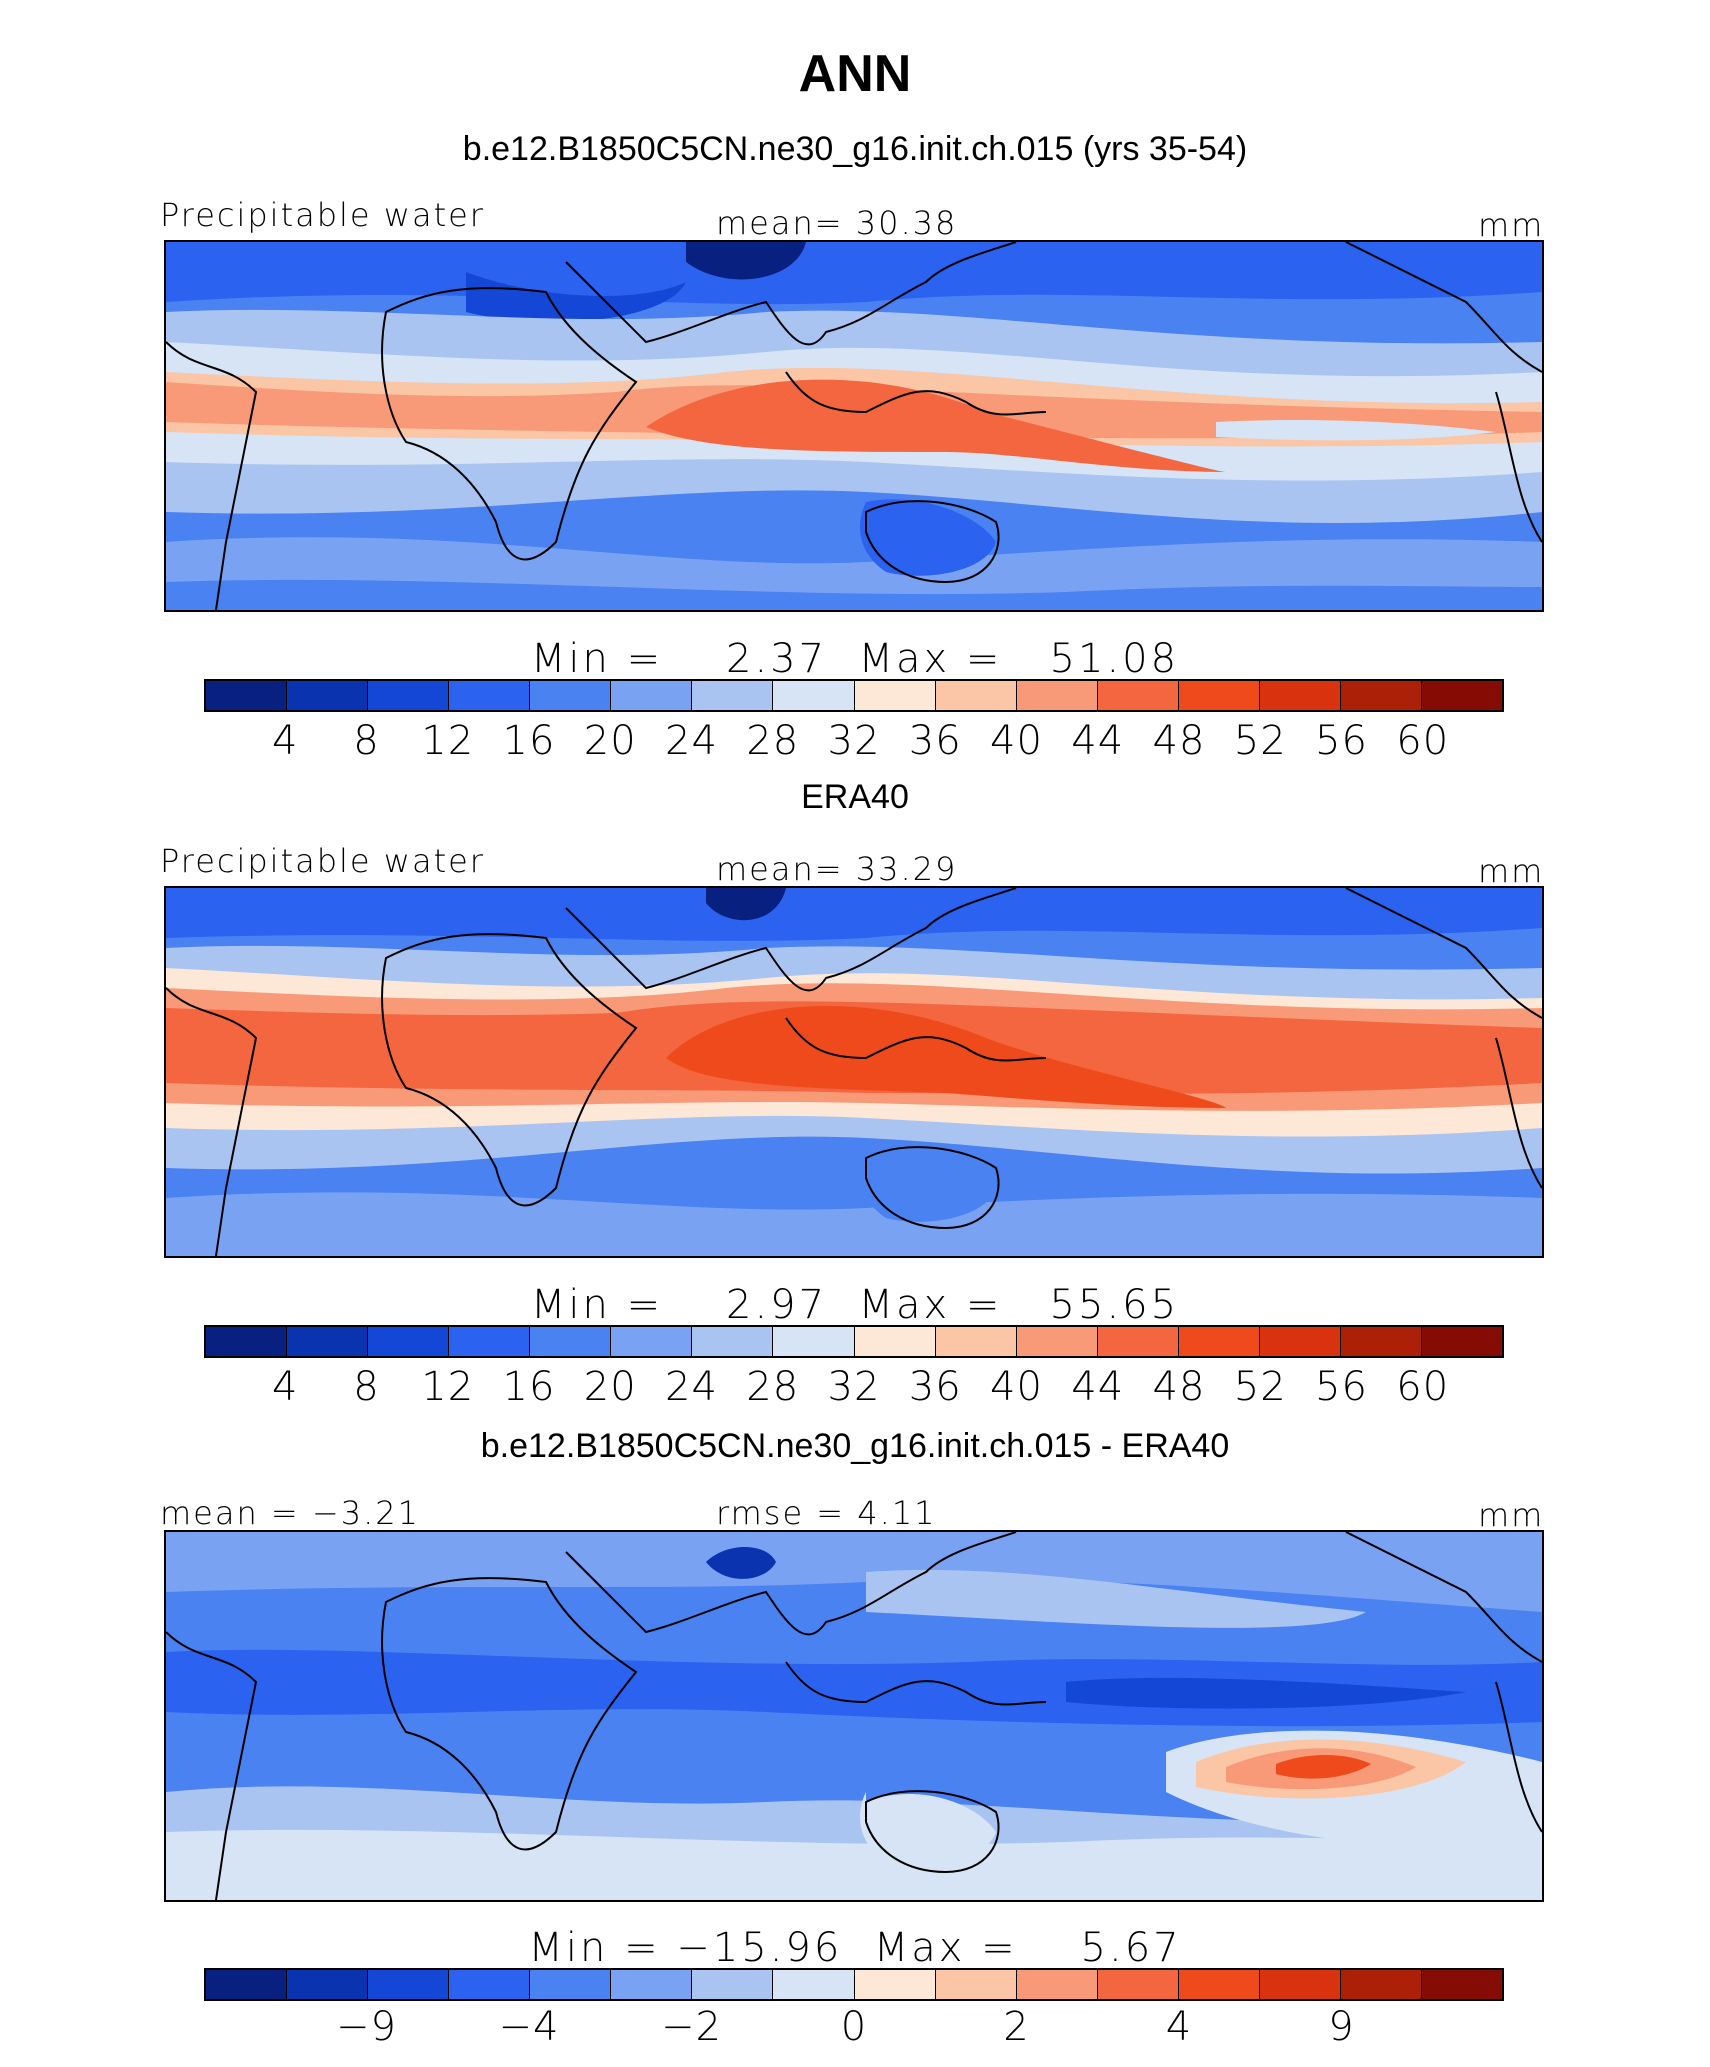  Describe the element at coordinates (855, 797) in the screenshot. I see `panel-2-heading: ERA40` at that location.